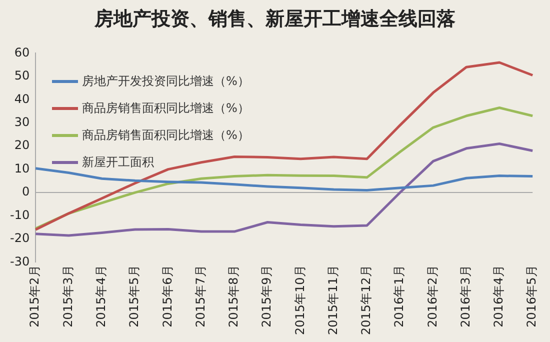  Describe the element at coordinates (134, 296) in the screenshot. I see `x-tick-label: 2015年5月` at that location.